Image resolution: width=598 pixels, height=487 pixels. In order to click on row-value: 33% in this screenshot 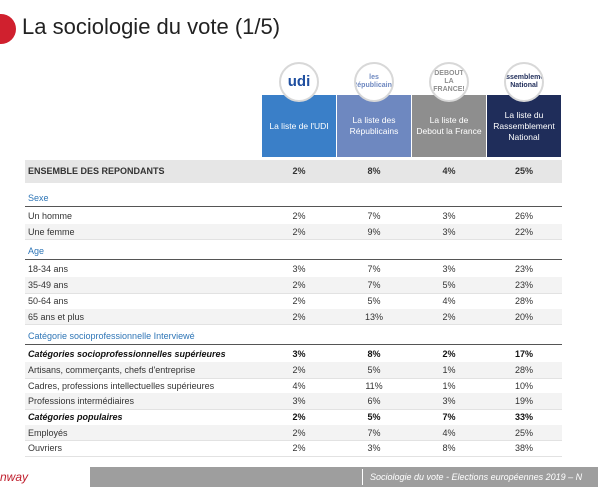, I will do `click(523, 417)`.